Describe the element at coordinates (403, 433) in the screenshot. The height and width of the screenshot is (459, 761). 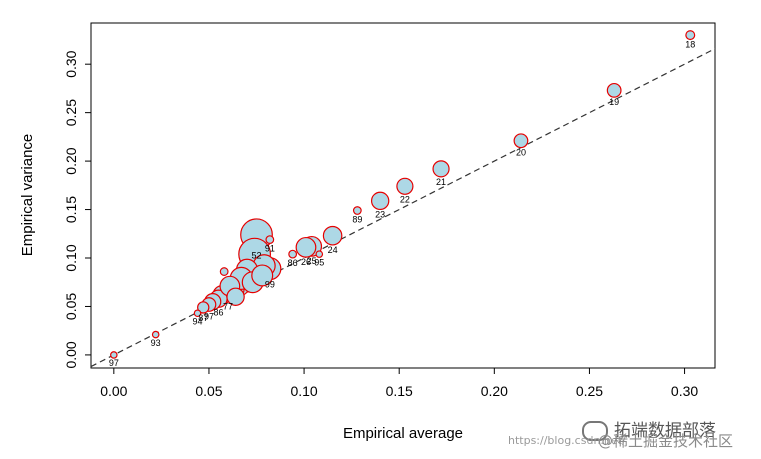
I see `x-axis-title: Empirical average` at that location.